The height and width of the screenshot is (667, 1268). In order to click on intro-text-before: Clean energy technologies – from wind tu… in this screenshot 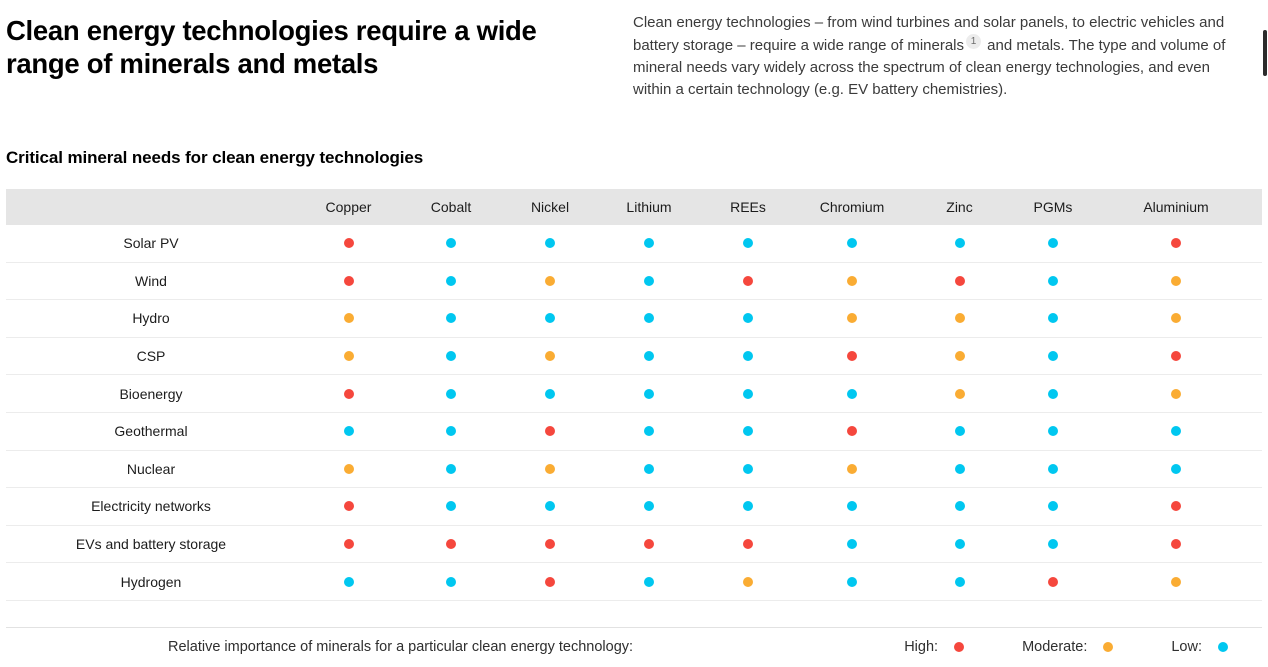, I will do `click(929, 34)`.